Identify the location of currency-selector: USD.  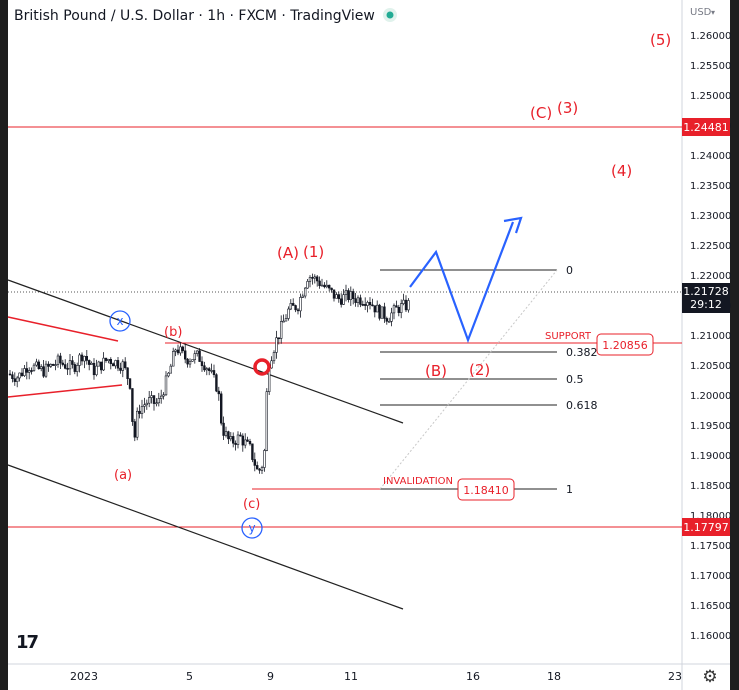
(701, 12).